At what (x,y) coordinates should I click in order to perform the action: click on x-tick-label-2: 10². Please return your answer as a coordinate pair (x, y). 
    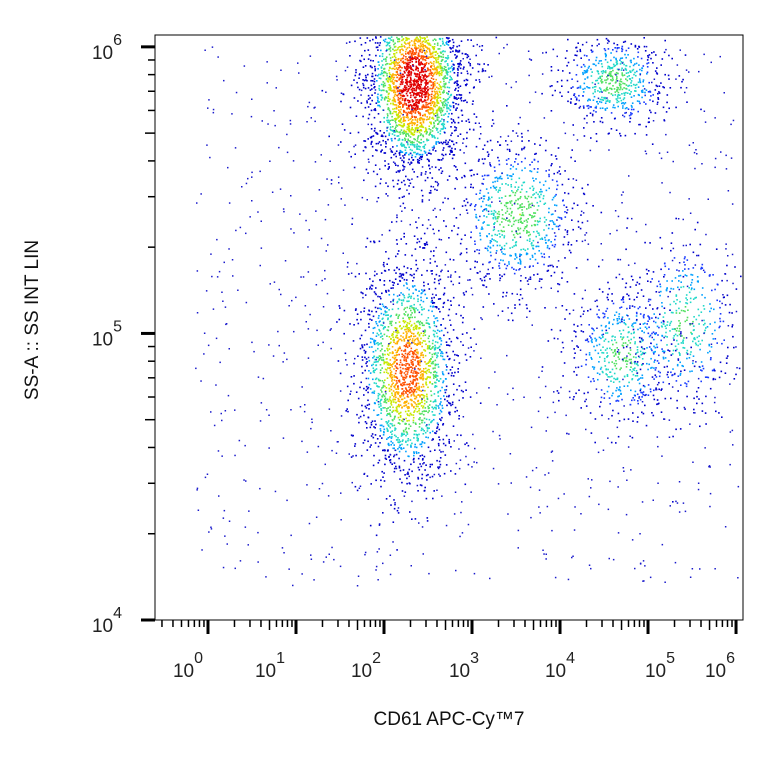
    Looking at the image, I should click on (366, 666).